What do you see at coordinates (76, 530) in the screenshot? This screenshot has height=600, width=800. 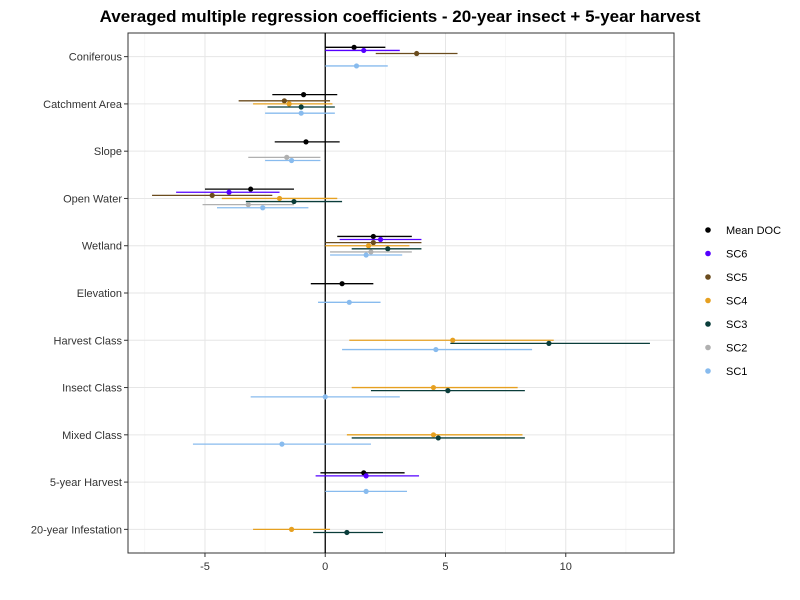 I see `y-tick-label: 20-year Infestation` at bounding box center [76, 530].